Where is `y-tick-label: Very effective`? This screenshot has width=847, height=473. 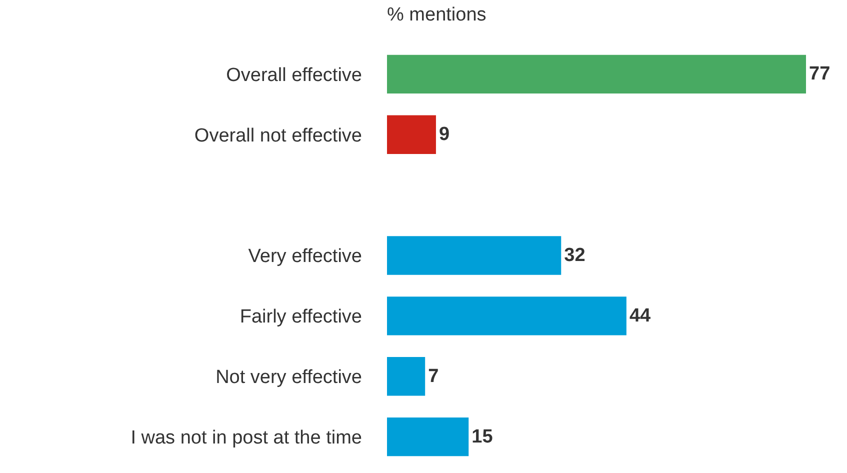
y-tick-label: Very effective is located at coordinates (305, 257).